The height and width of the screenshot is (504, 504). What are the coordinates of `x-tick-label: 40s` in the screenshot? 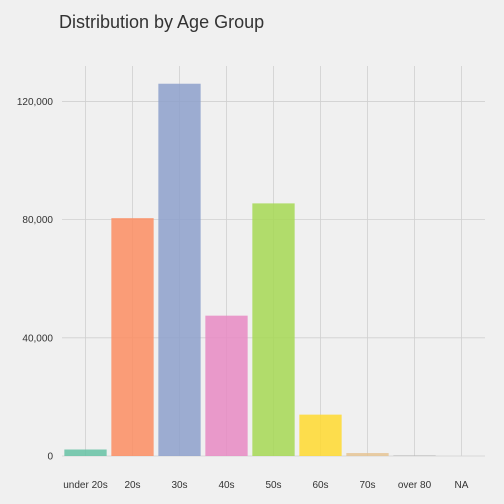 It's located at (226, 485).